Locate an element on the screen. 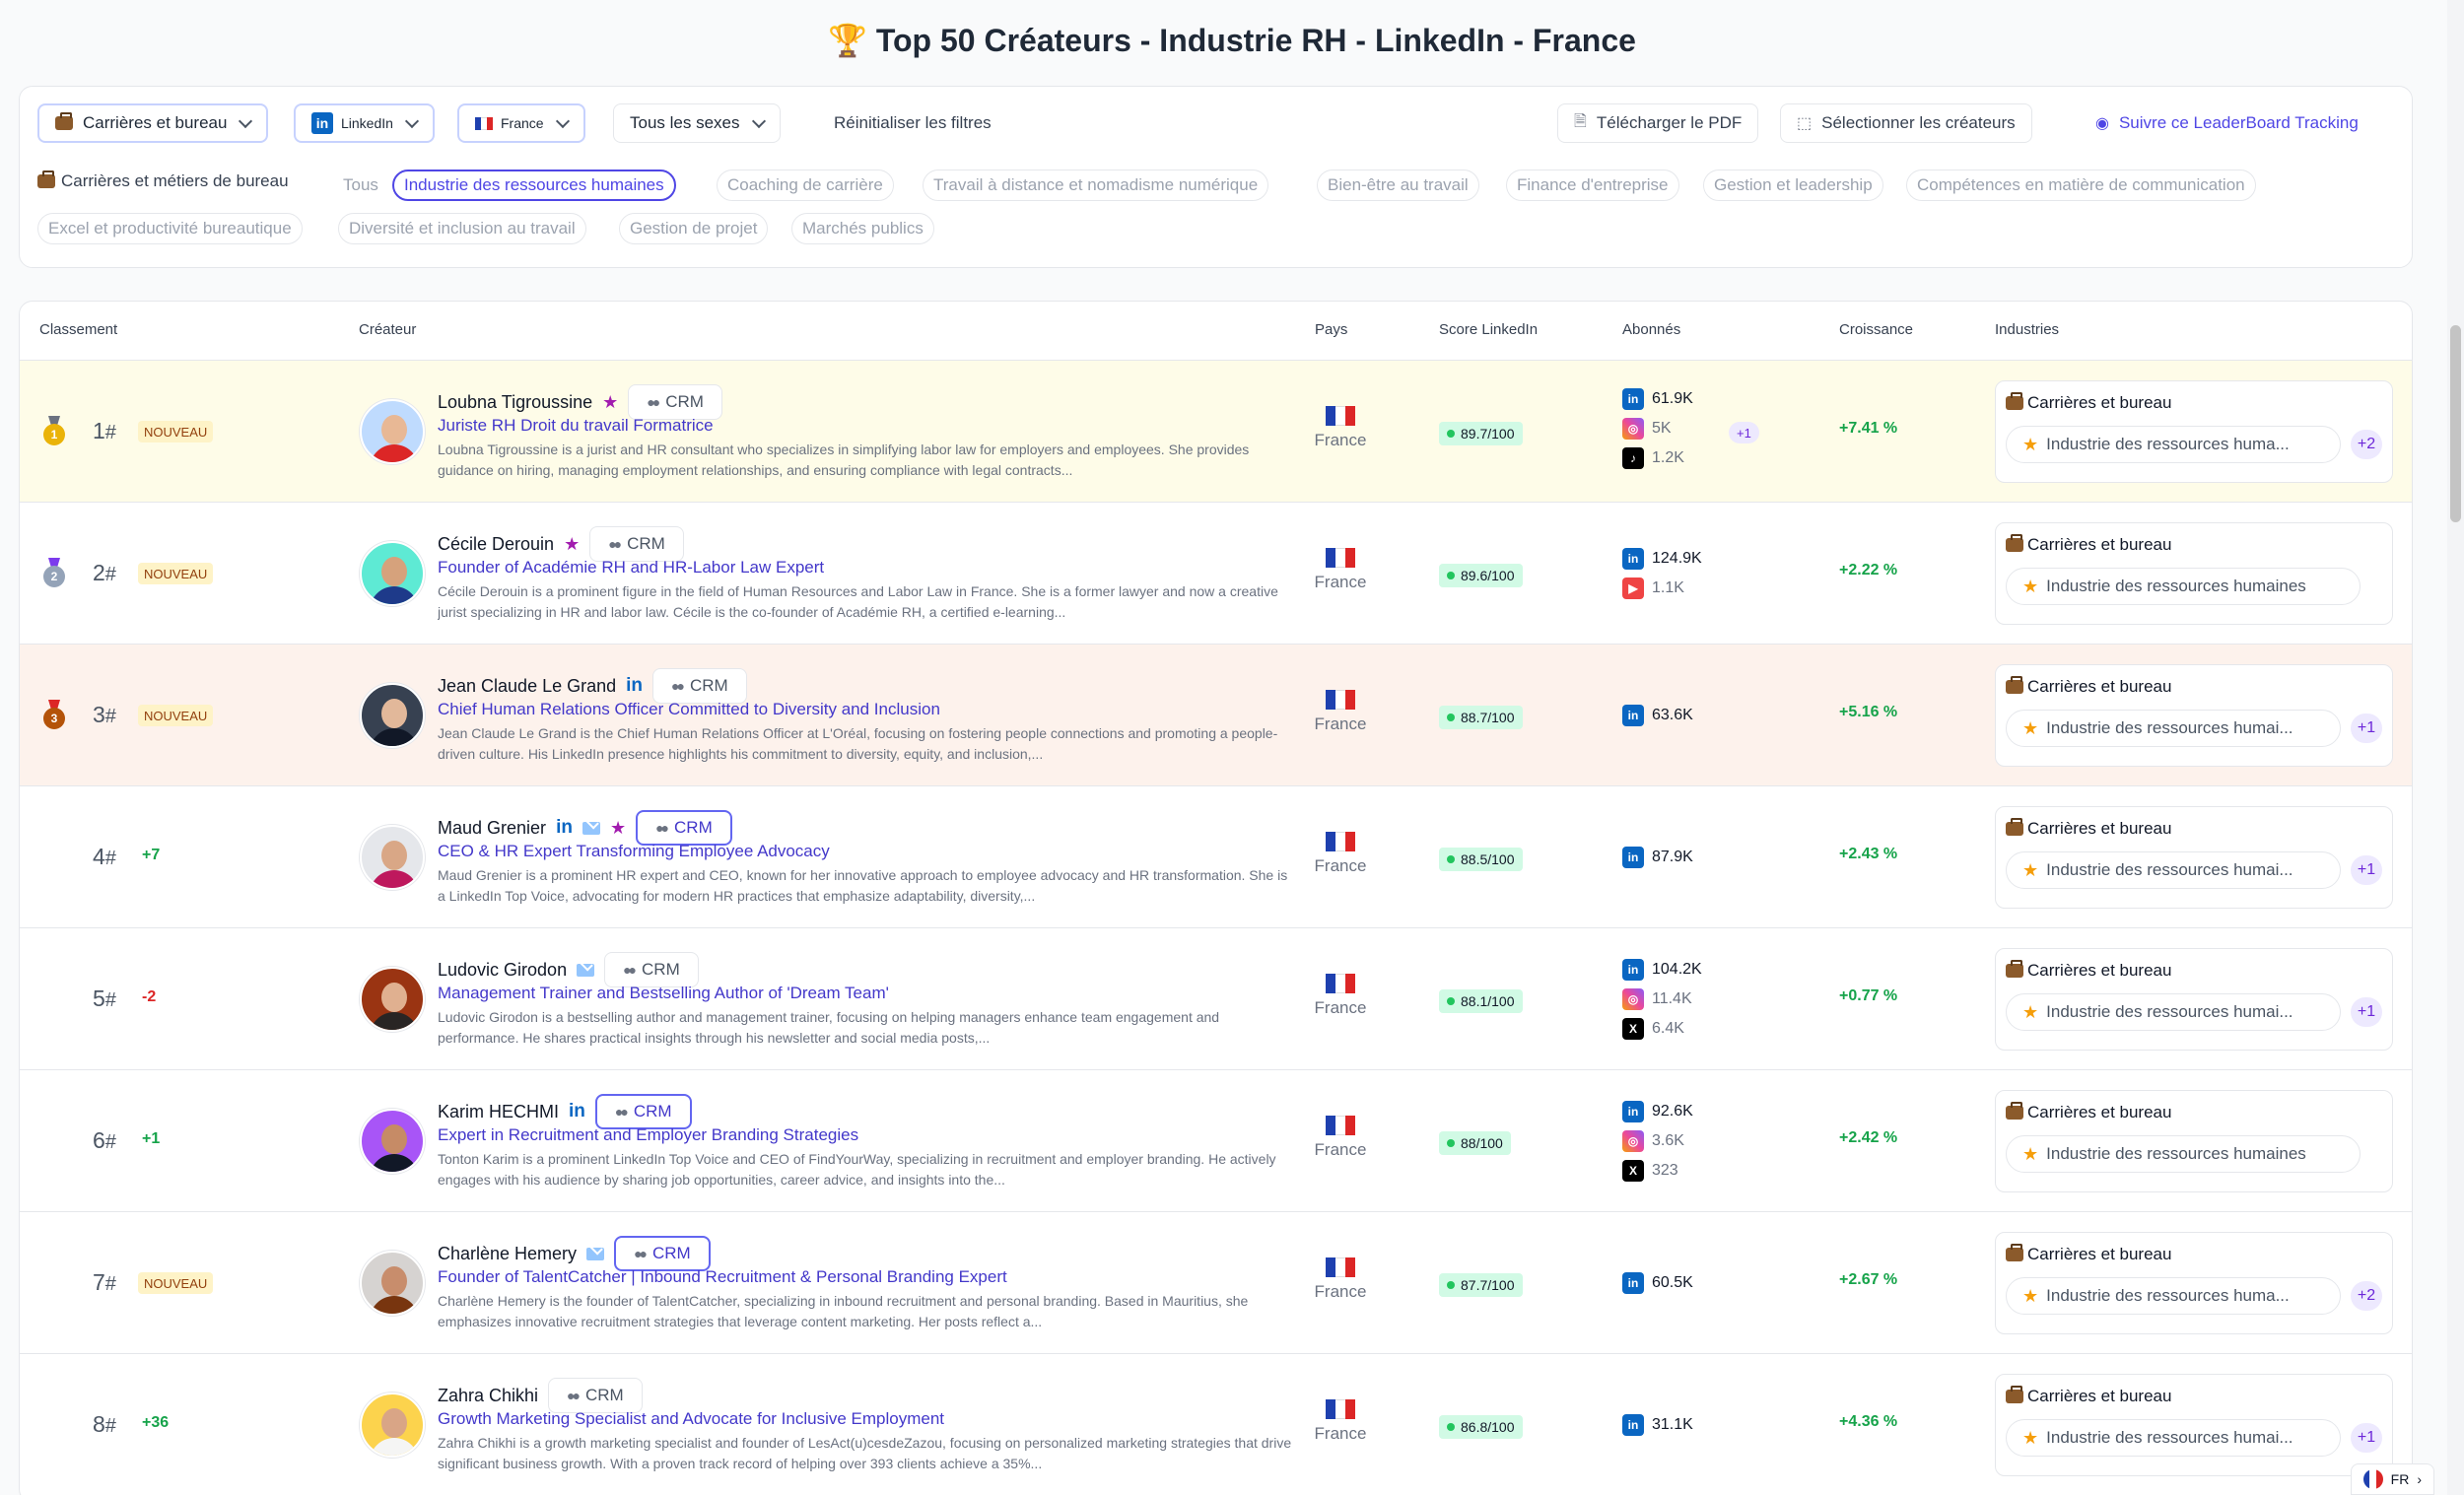 The image size is (2464, 1495). creator-name: Cécile Derouin is located at coordinates (496, 543).